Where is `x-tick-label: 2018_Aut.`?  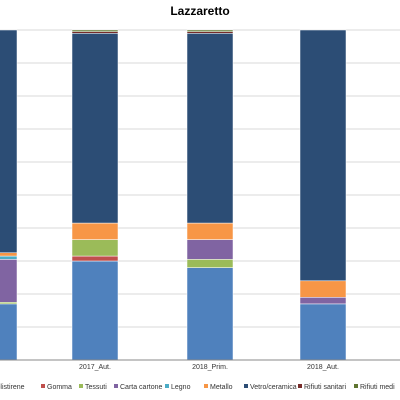 x-tick-label: 2018_Aut. is located at coordinates (323, 367).